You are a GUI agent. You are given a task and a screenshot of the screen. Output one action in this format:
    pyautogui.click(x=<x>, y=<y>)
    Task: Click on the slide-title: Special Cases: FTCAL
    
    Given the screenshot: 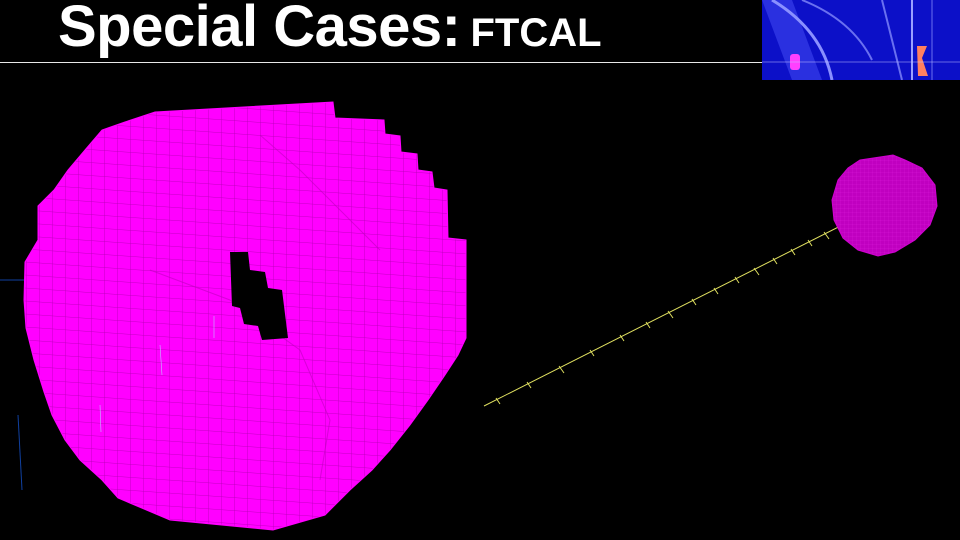 What is the action you would take?
    pyautogui.click(x=330, y=28)
    